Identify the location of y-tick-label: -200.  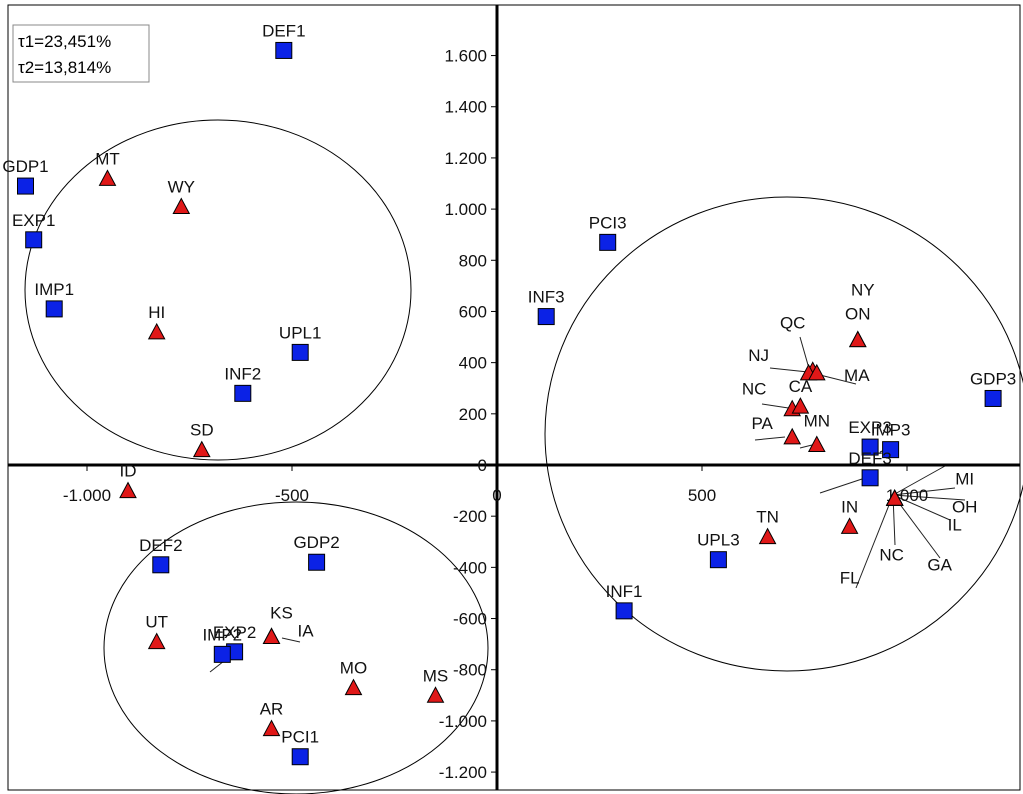
(470, 516).